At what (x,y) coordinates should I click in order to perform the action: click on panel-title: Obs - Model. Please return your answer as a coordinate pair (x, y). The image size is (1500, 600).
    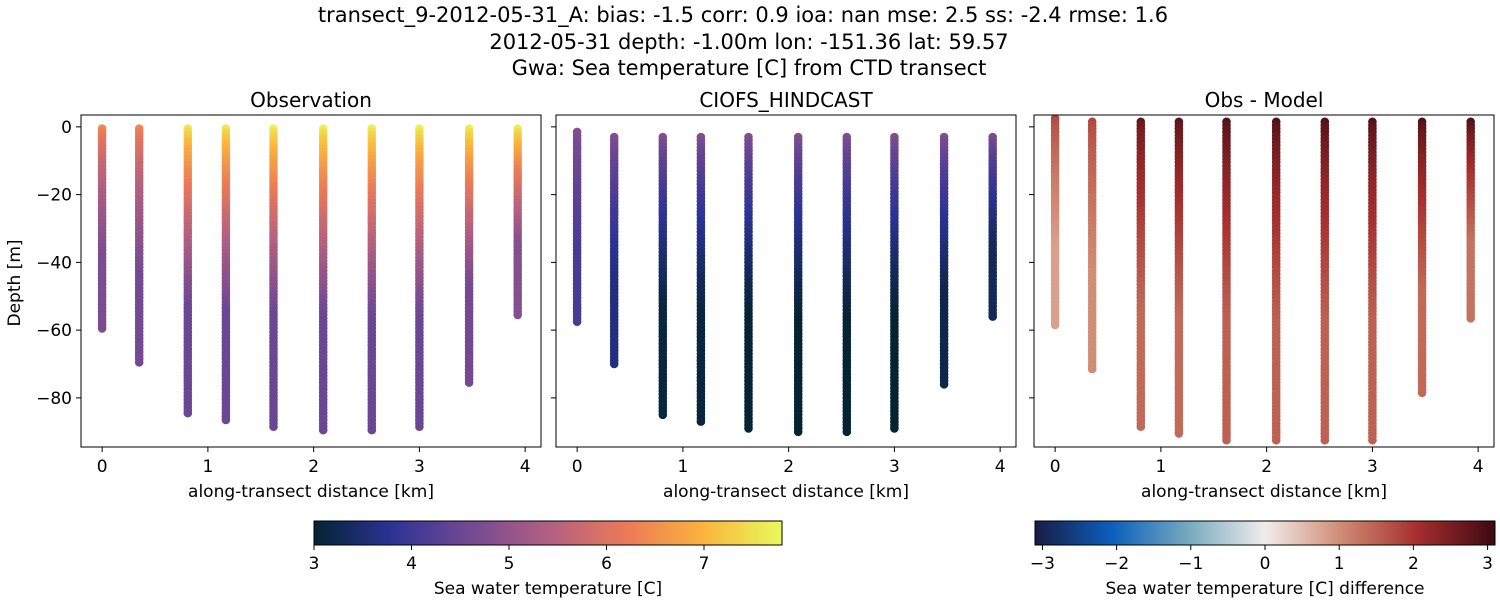
    Looking at the image, I should click on (1264, 100).